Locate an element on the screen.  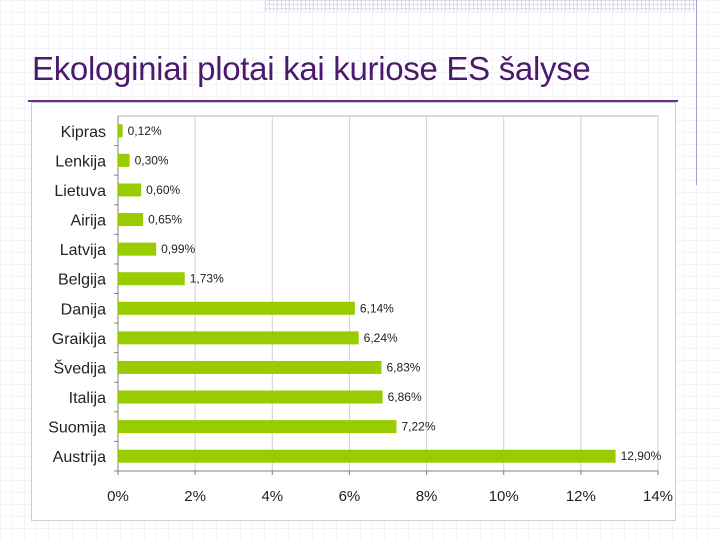
category-label: Lietuva is located at coordinates (80, 191).